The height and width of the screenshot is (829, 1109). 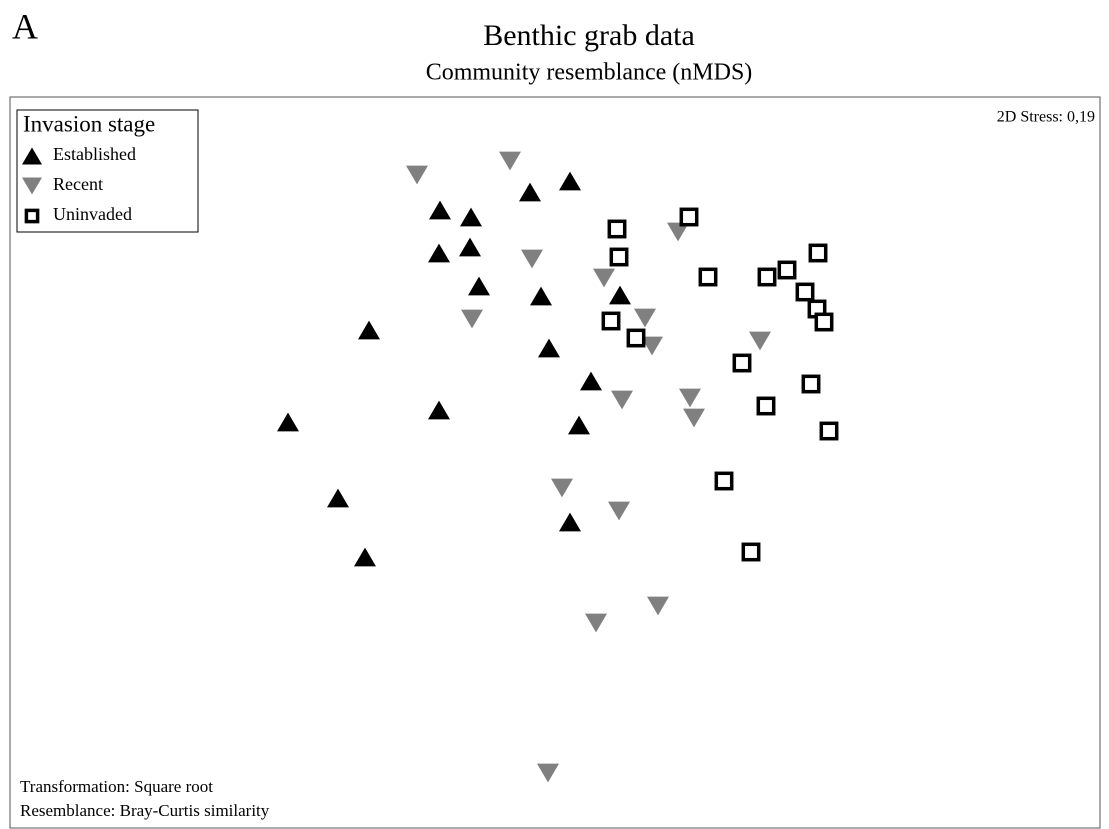 I want to click on legend-title: Invasion stage, so click(x=89, y=123).